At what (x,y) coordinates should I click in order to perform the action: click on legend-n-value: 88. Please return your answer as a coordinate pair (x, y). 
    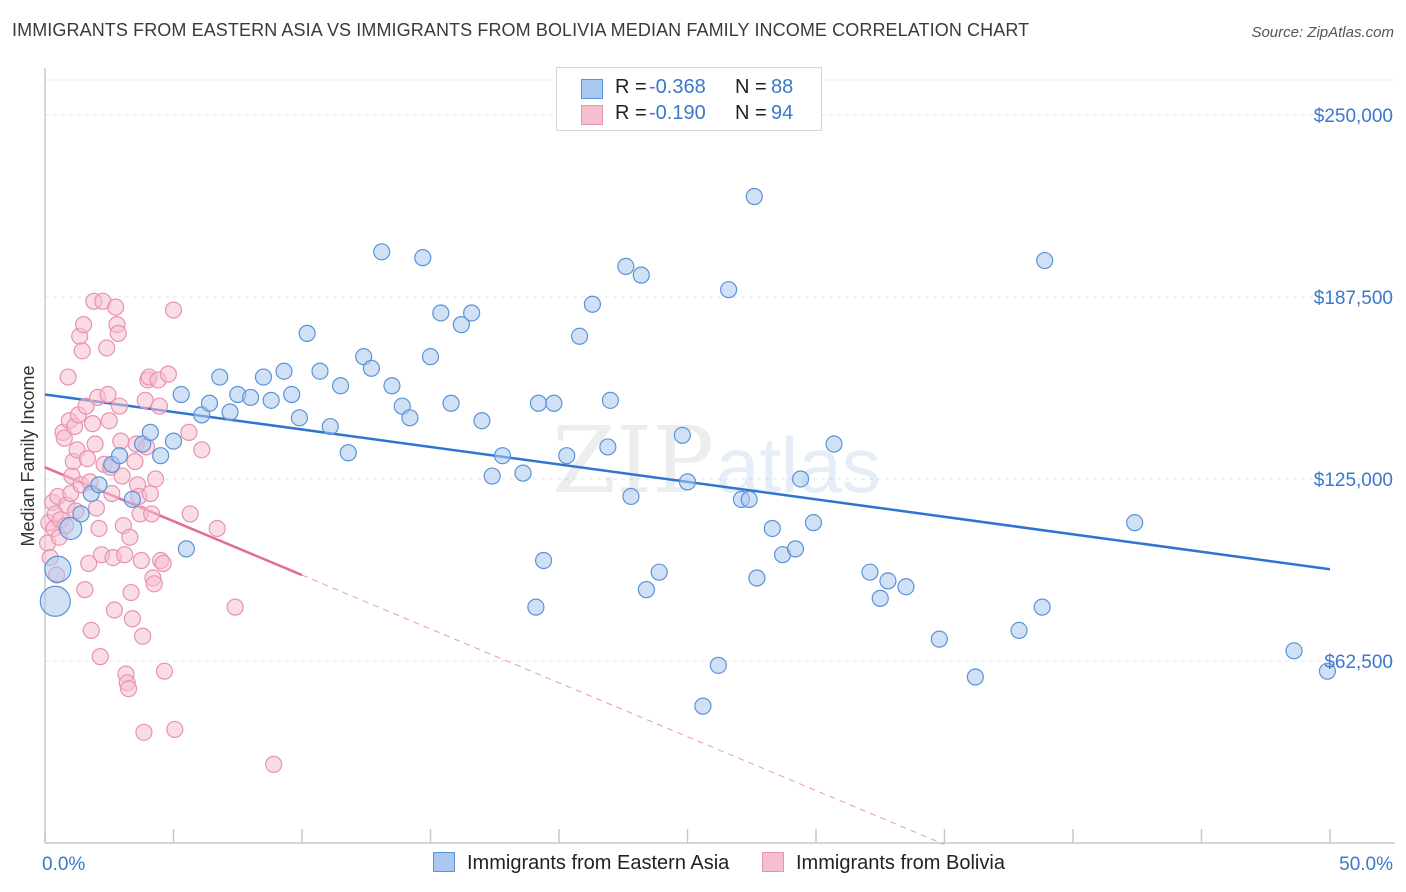
    Looking at the image, I should click on (782, 87).